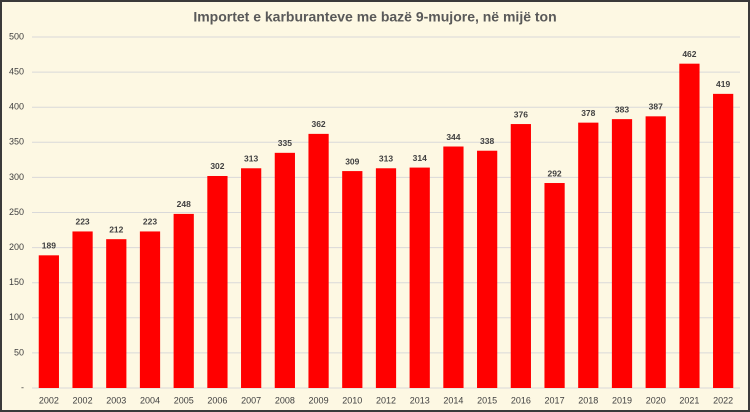 This screenshot has width=750, height=412. What do you see at coordinates (319, 400) in the screenshot?
I see `x-tick-label: 2009` at bounding box center [319, 400].